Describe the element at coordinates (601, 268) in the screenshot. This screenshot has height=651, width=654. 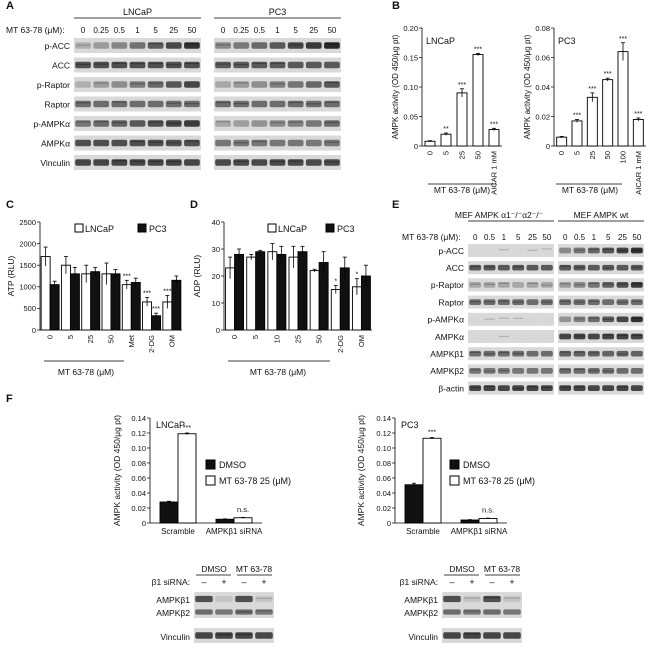
I see `e-blot-ACC-bg` at that location.